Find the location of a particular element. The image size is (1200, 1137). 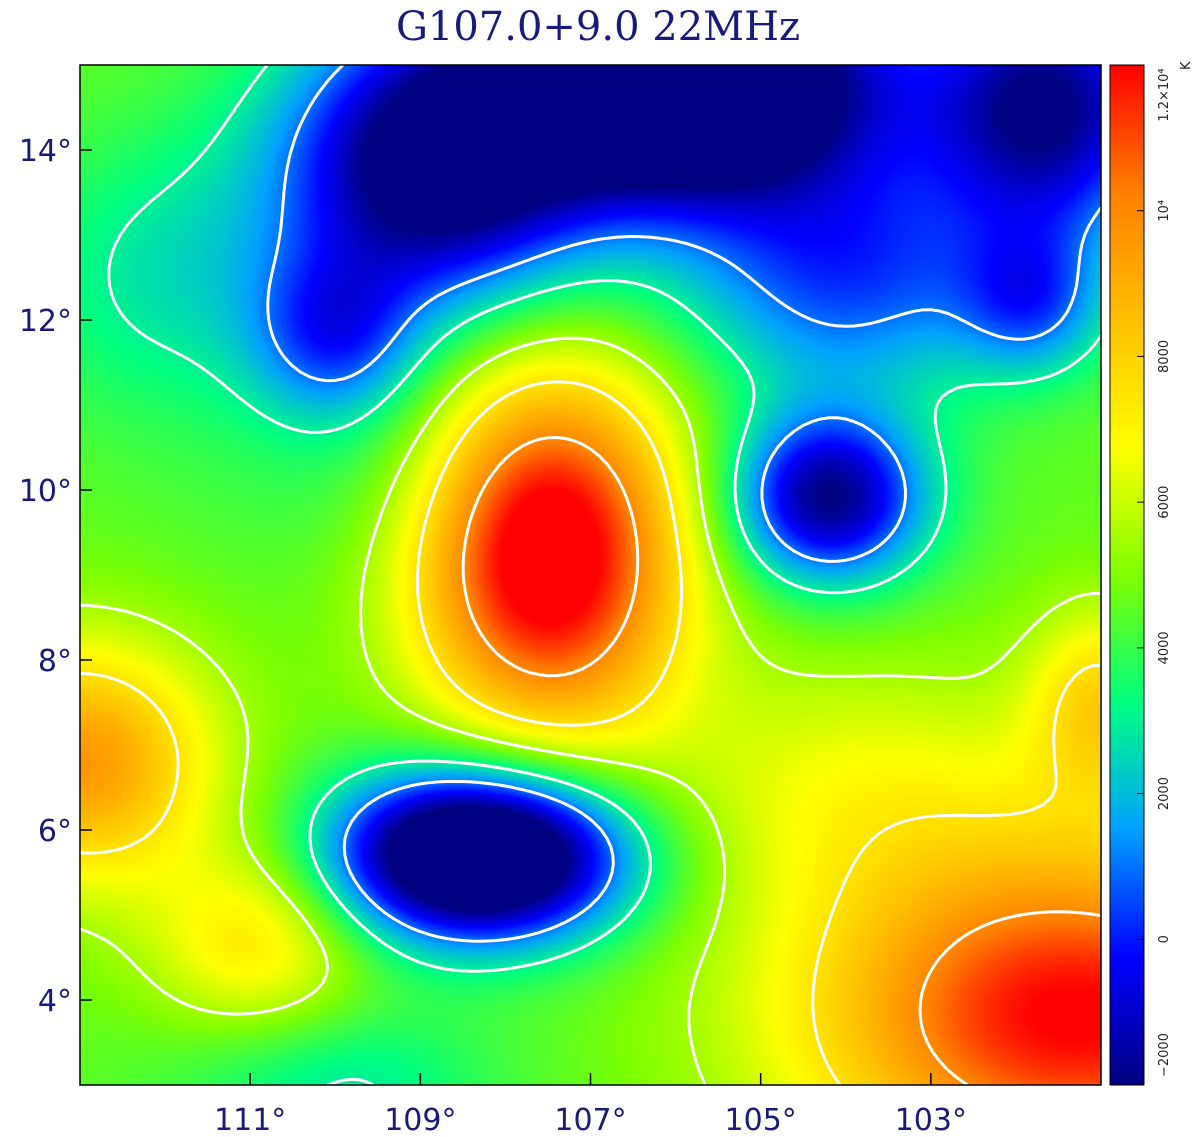

y-tick-label: 12° is located at coordinates (45, 321).